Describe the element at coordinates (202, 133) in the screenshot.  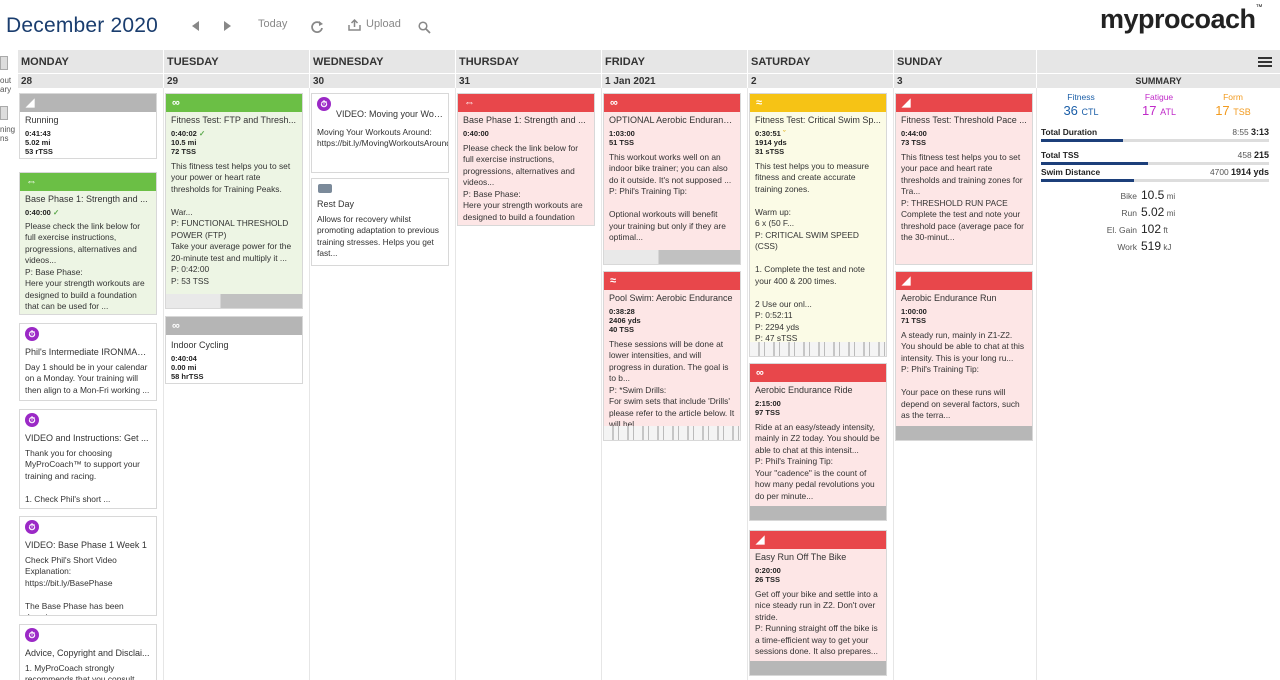
I see `completed-check-icon: ✓` at that location.